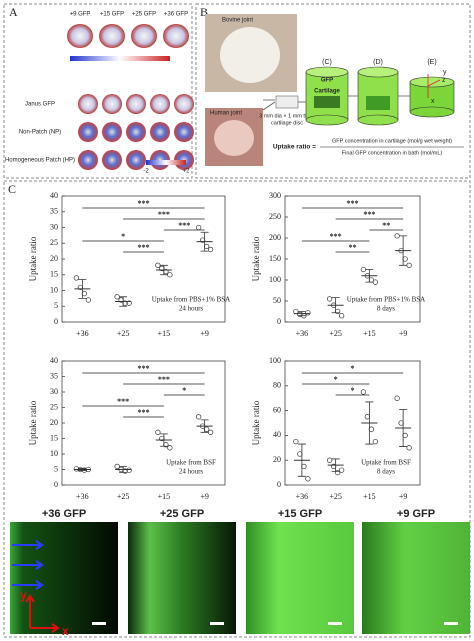 This screenshot has height=641, width=474. What do you see at coordinates (64, 514) in the screenshot?
I see `image-label: +36 GFP` at bounding box center [64, 514].